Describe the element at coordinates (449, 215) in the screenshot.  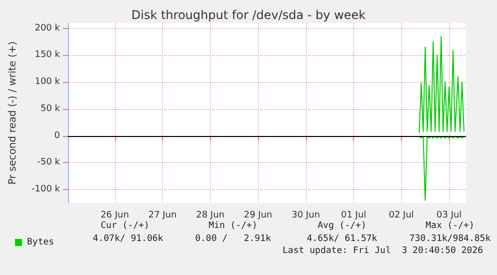
I see `x-tick-label: 03 Jul` at that location.